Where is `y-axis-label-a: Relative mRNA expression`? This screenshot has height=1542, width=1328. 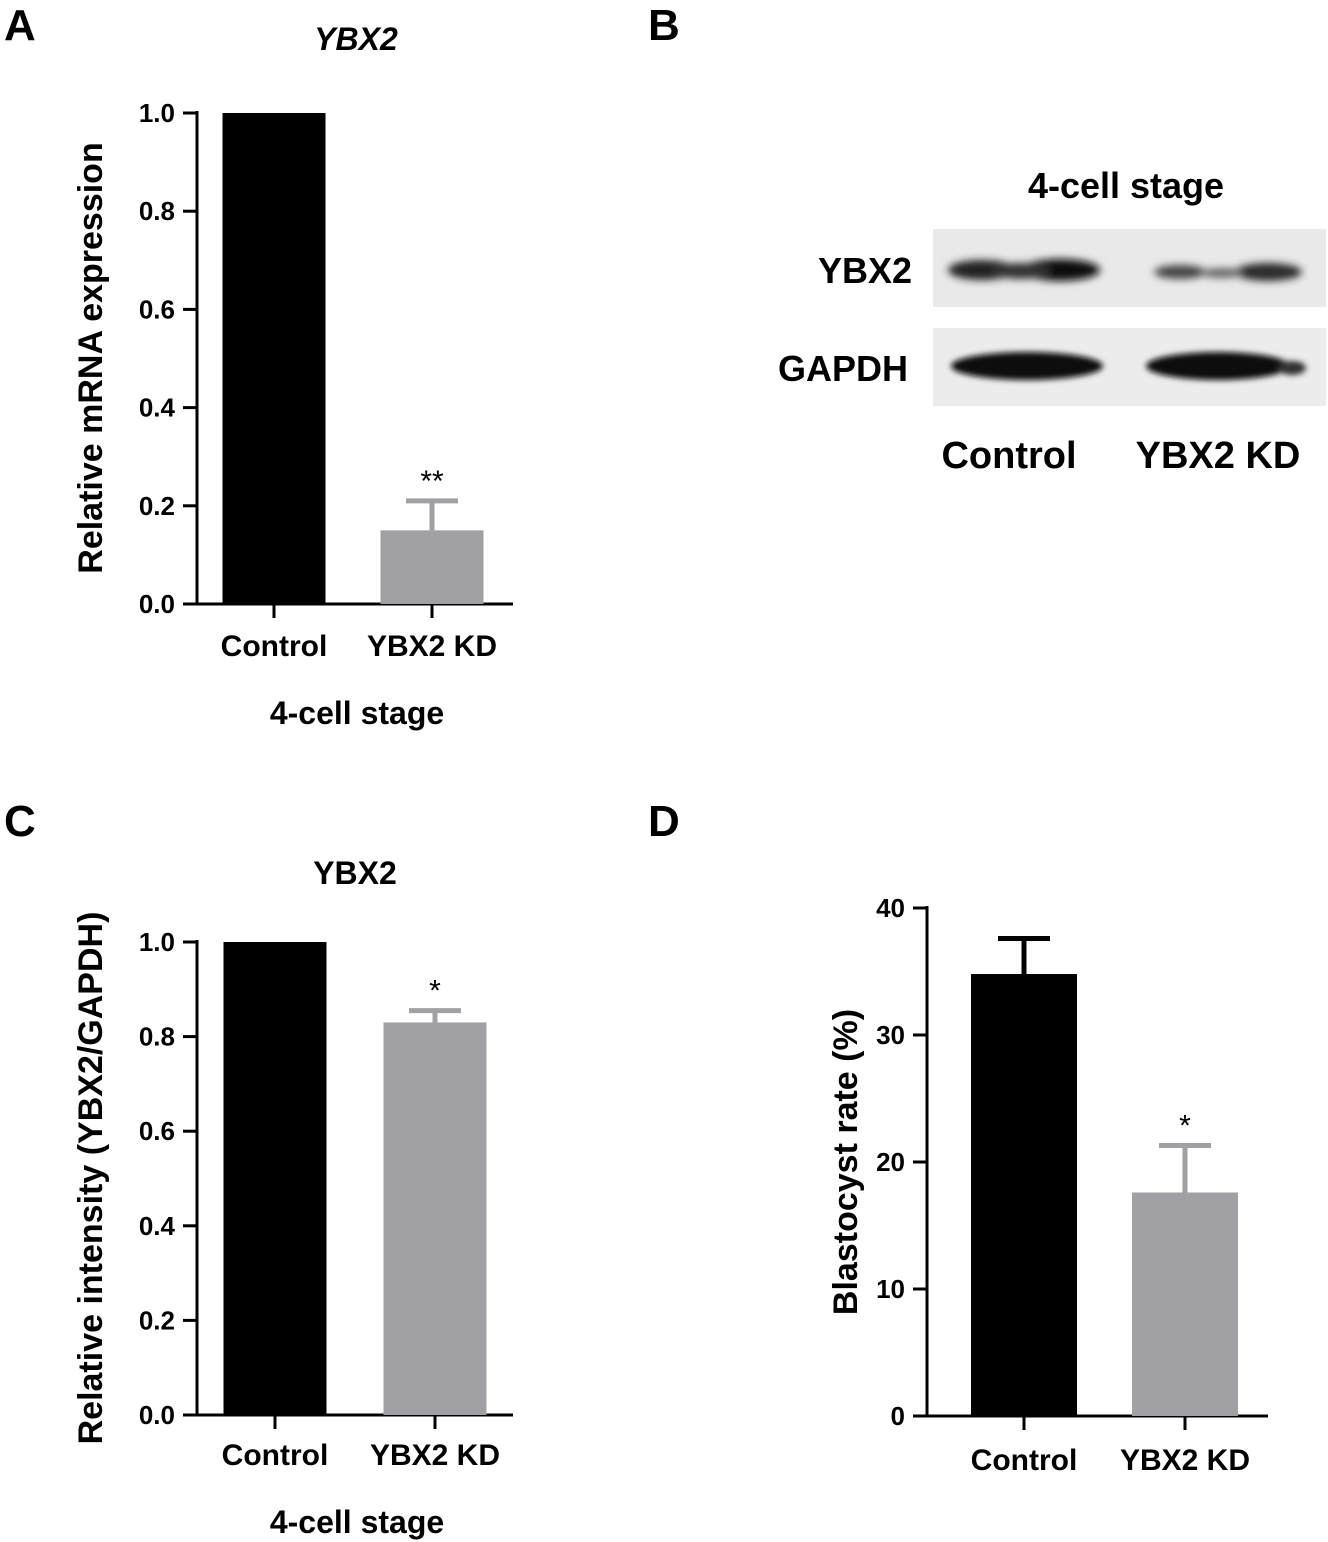
y-axis-label-a: Relative mRNA expression is located at coordinates (91, 357).